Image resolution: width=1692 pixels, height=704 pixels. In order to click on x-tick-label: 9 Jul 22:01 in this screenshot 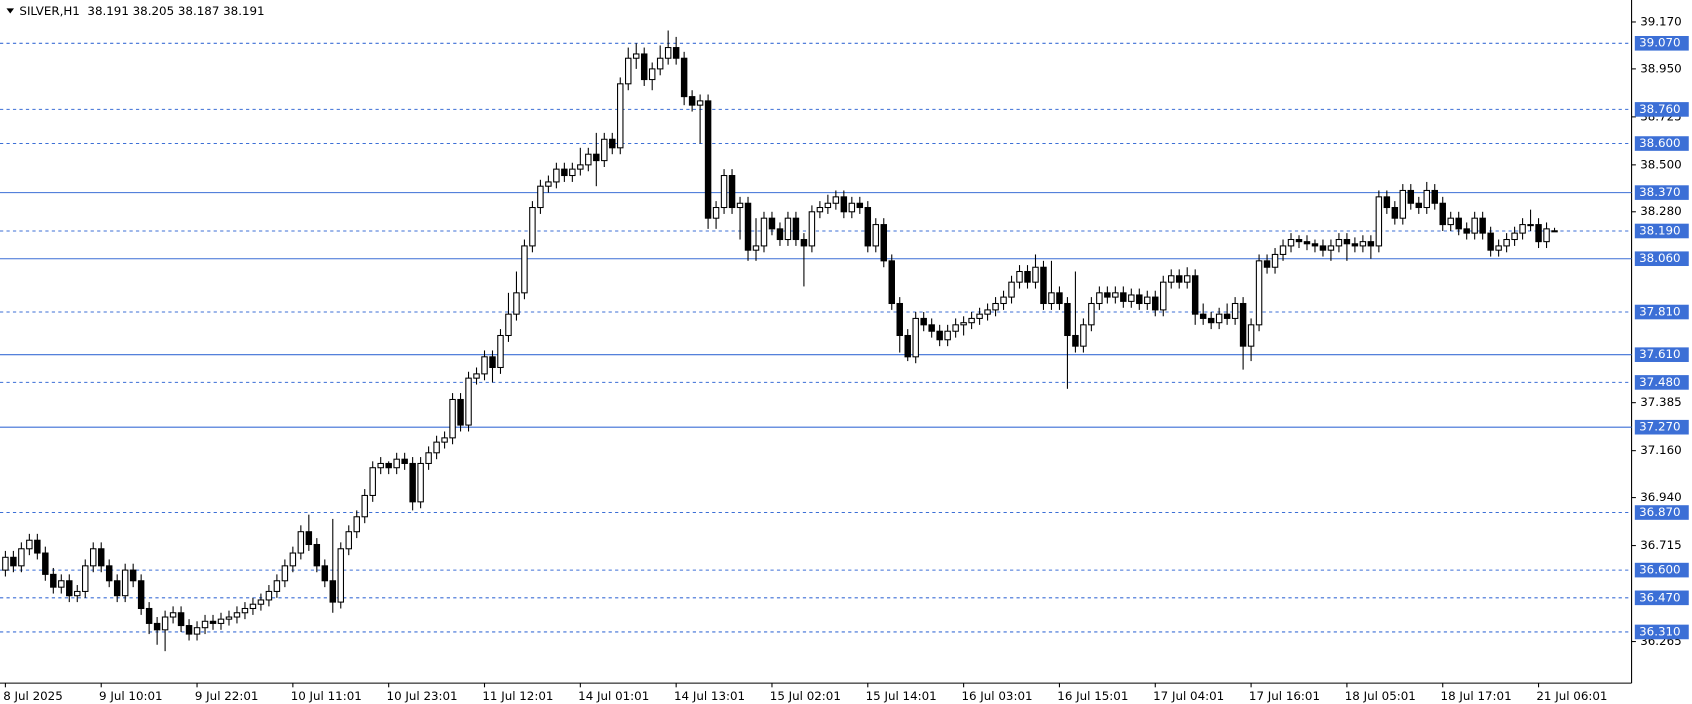, I will do `click(227, 696)`.